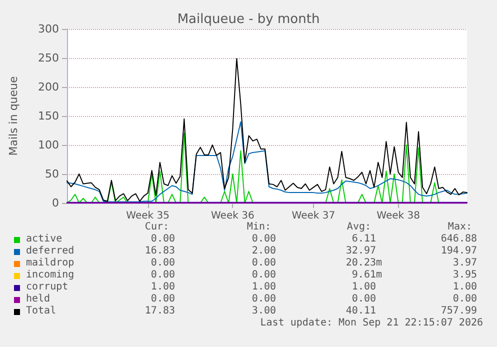  What do you see at coordinates (48, 87) in the screenshot?
I see `y-tick-label: 200` at bounding box center [48, 87].